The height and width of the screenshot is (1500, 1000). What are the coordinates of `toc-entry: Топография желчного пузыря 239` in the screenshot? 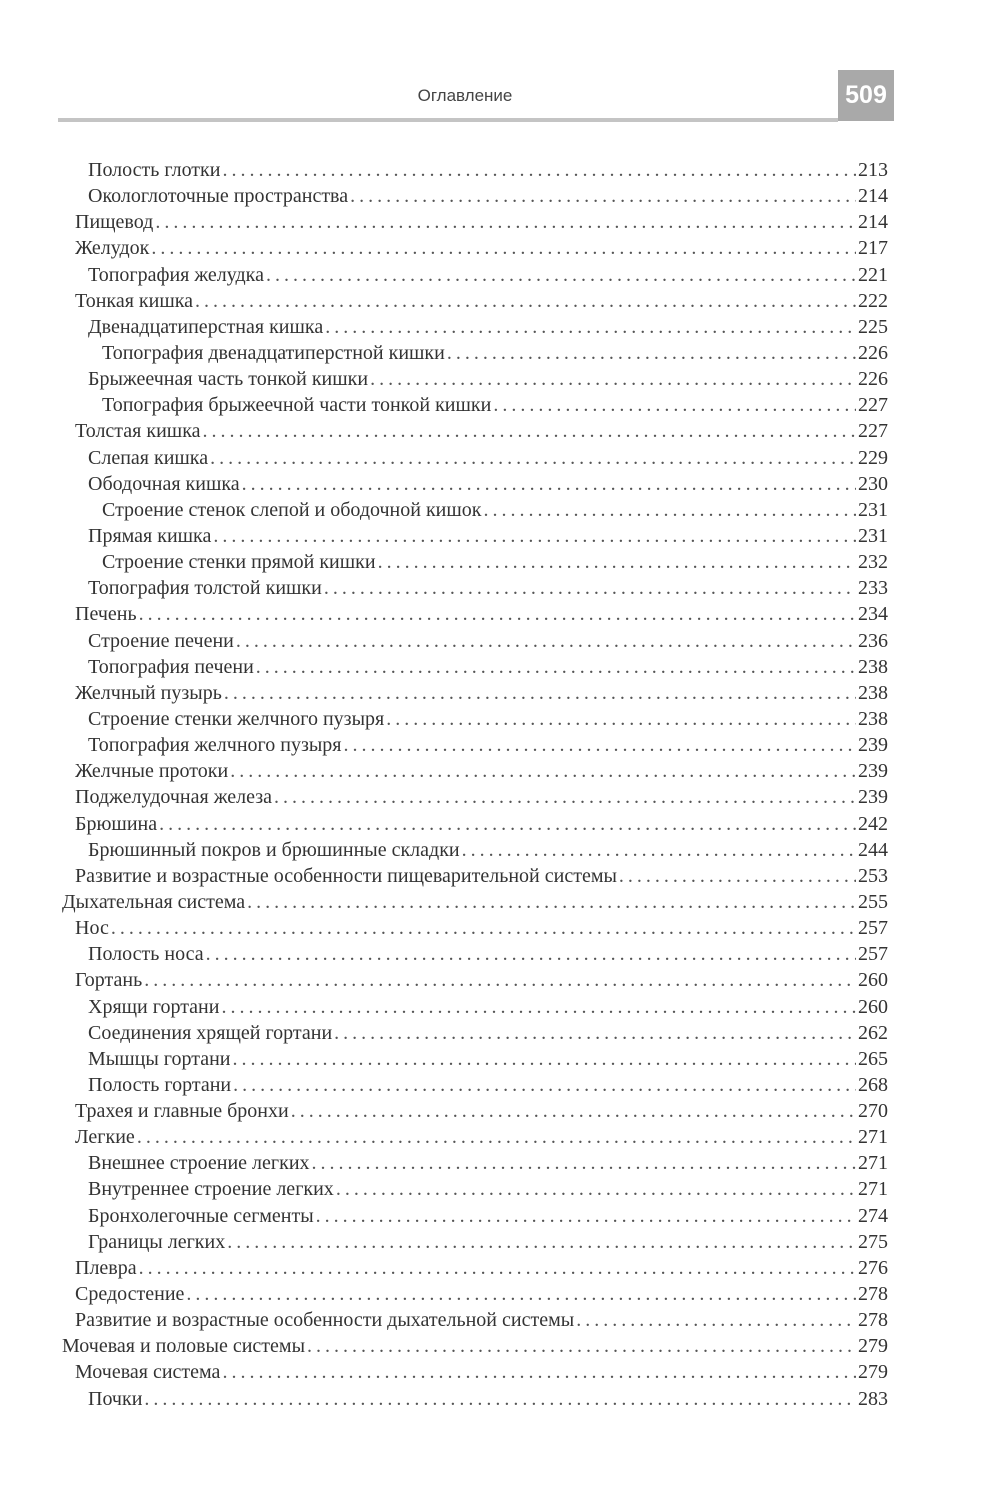 It's located at (444, 745).